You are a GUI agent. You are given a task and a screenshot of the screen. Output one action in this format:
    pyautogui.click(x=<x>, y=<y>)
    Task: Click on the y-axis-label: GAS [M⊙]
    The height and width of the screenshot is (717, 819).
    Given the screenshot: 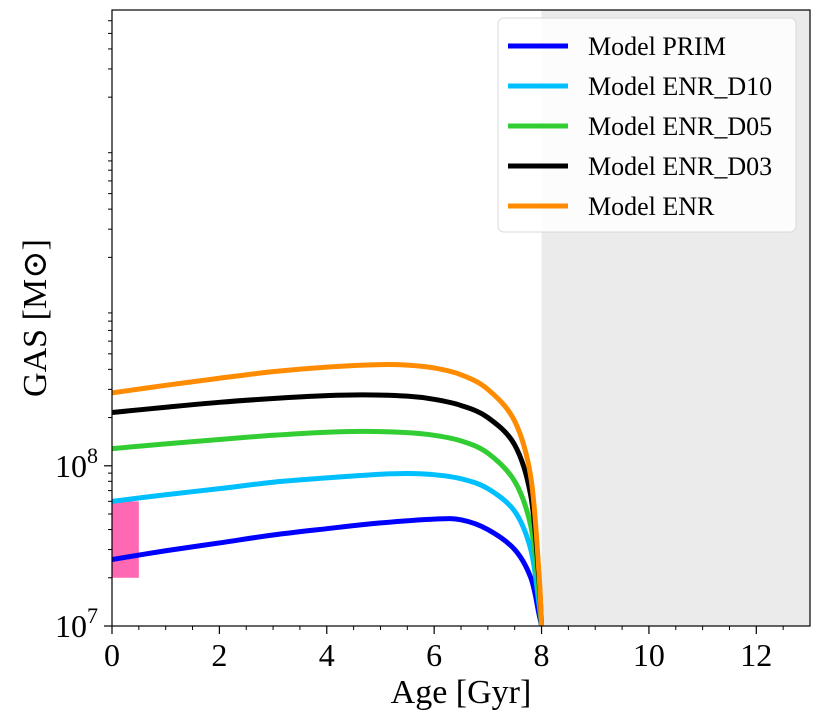 What is the action you would take?
    pyautogui.click(x=35, y=318)
    